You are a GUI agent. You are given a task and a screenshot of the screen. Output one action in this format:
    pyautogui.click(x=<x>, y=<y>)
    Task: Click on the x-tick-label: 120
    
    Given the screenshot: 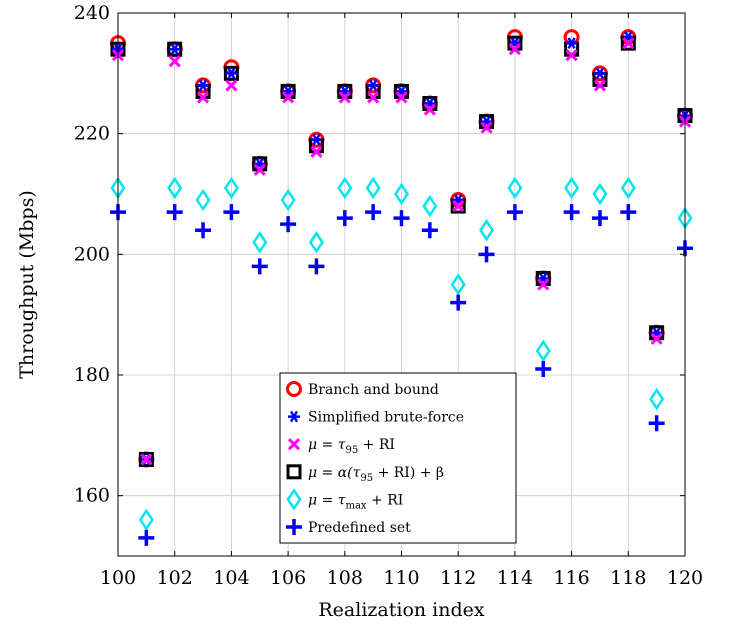 What is the action you would take?
    pyautogui.click(x=685, y=578)
    